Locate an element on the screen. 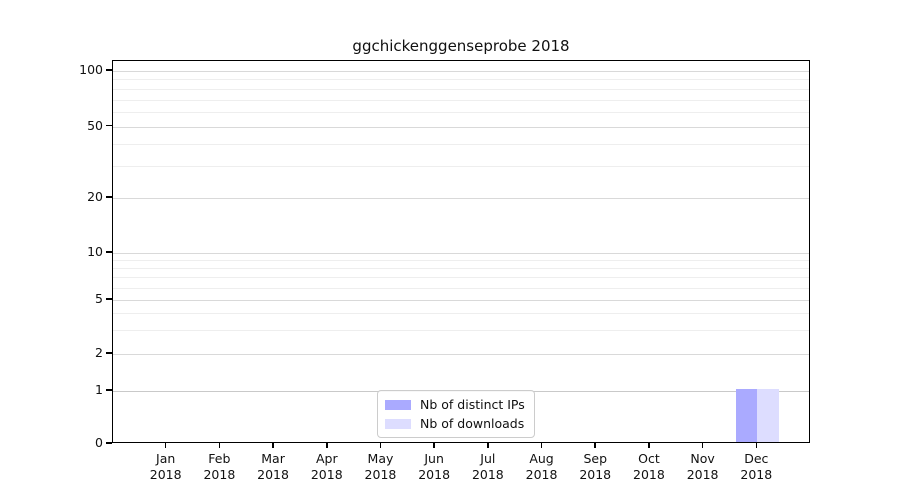 This screenshot has height=500, width=900. x-axis-tick-label-month: Nov is located at coordinates (702, 458).